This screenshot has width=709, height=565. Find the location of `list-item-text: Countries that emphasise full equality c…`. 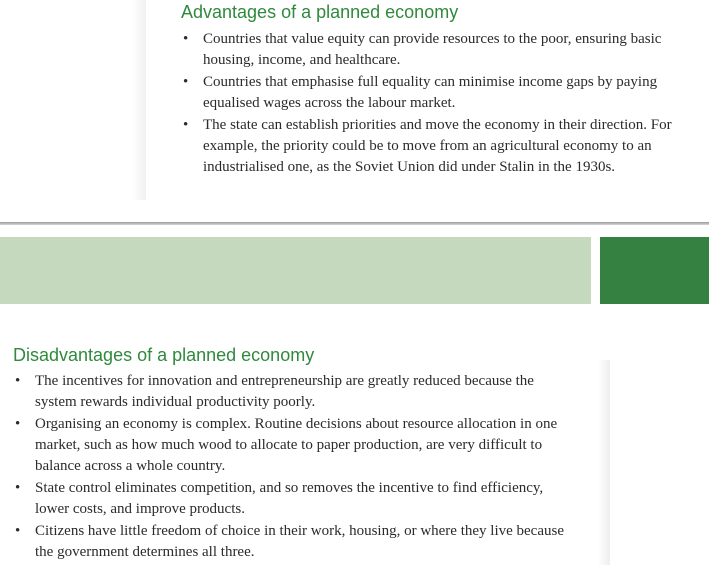

list-item-text: Countries that emphasise full equality c… is located at coordinates (430, 92).